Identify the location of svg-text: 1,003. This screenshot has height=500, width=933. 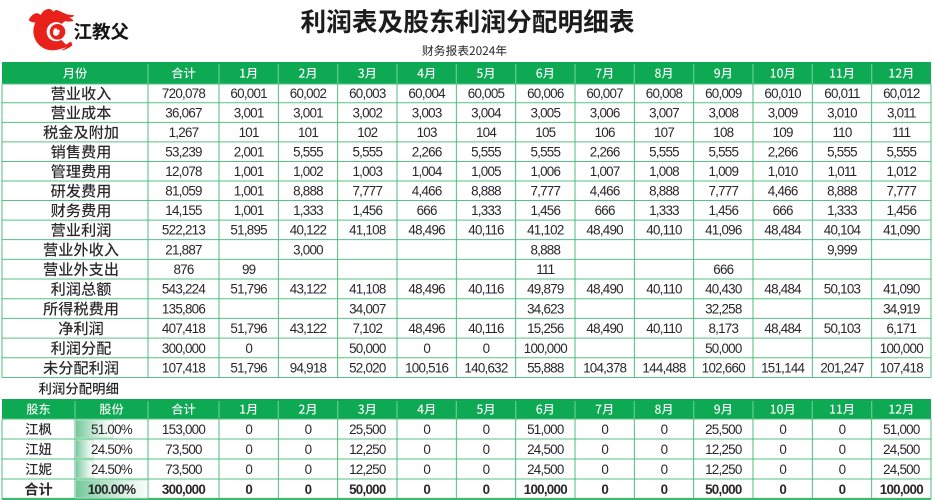
(367, 171).